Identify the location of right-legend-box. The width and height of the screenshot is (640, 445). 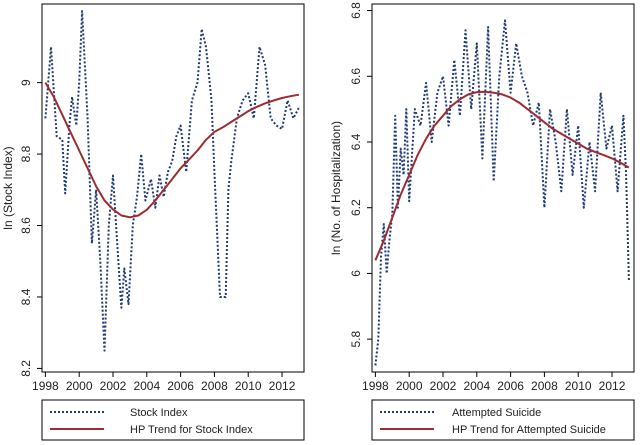
(503, 420).